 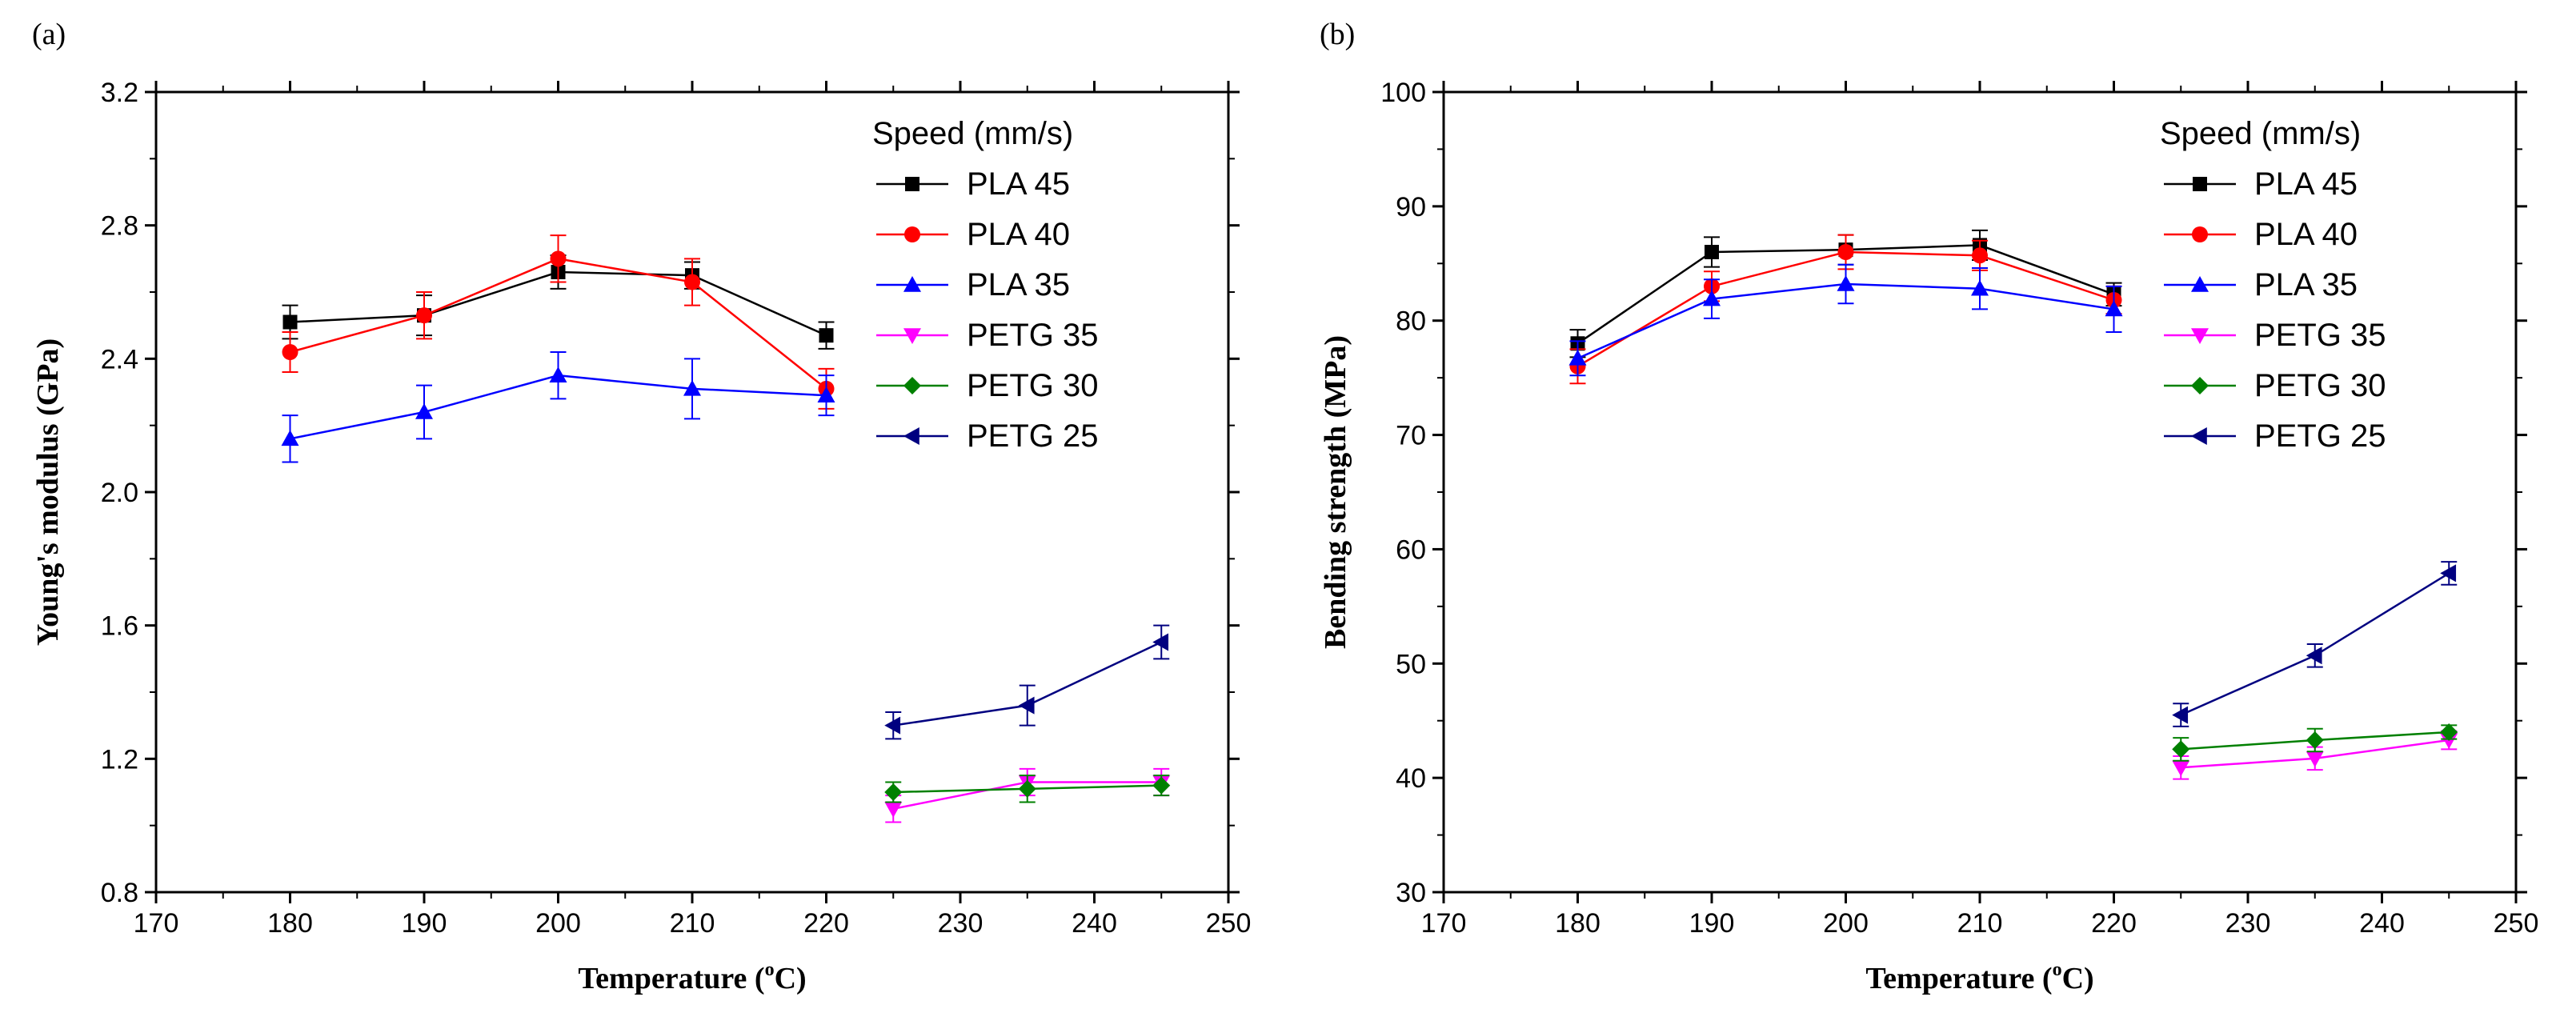 What do you see at coordinates (1337, 34) in the screenshot?
I see `panel-label: (b)` at bounding box center [1337, 34].